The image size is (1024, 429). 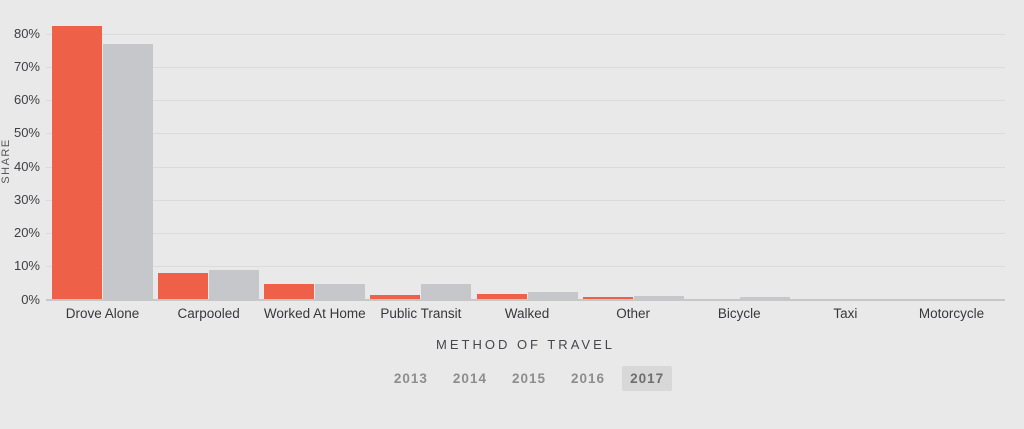 I want to click on category-label-public-transit: Public Transit, so click(x=421, y=313).